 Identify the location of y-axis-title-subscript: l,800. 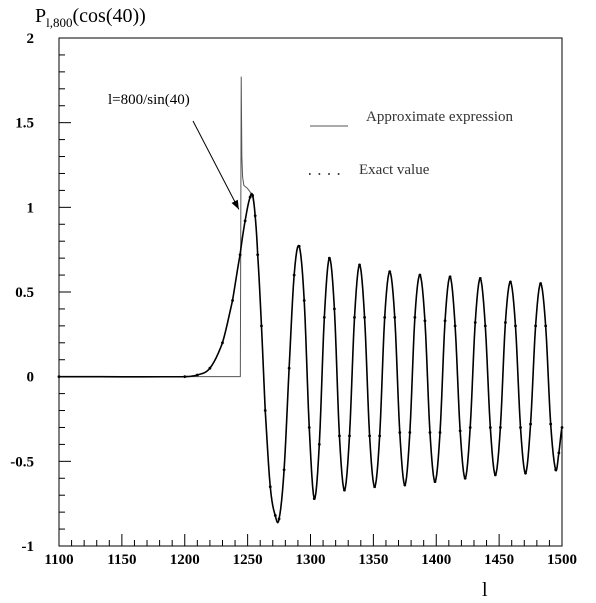
(59, 22).